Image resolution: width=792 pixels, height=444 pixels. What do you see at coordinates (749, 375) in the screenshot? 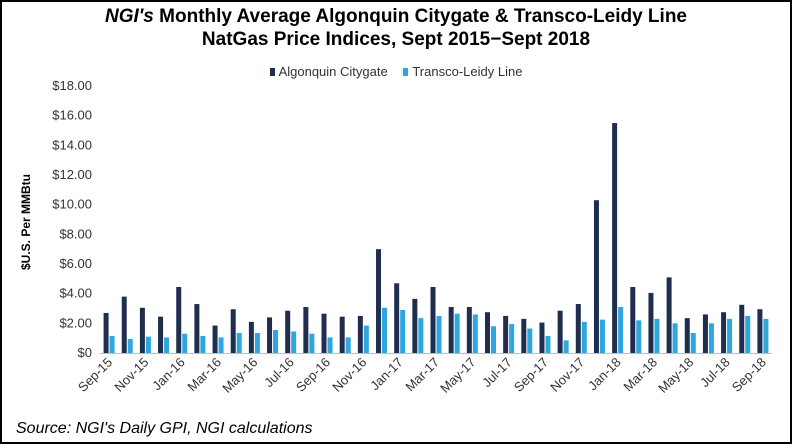
I see `x-tick-label: Sep-18` at bounding box center [749, 375].